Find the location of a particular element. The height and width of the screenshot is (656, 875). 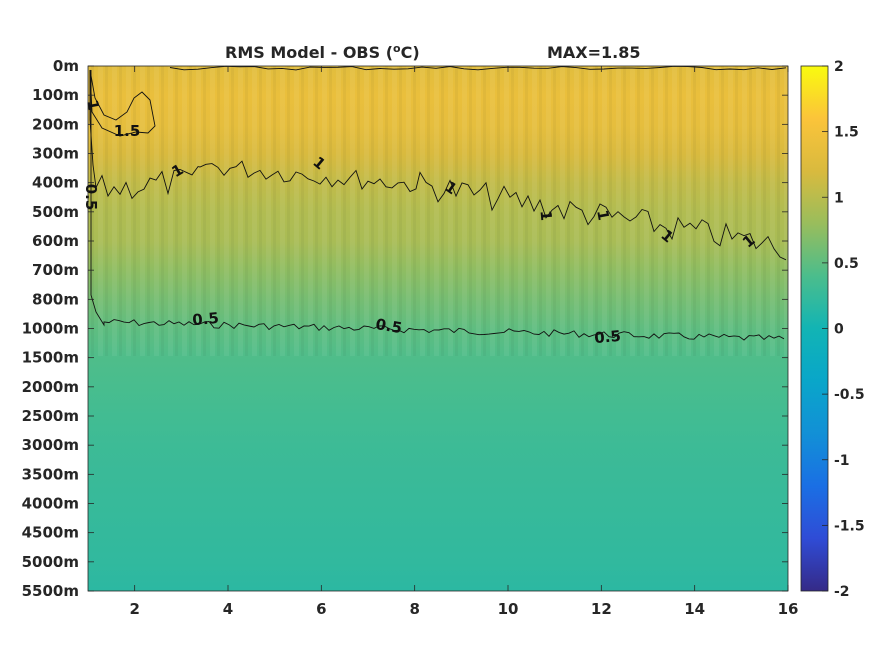

y-tick-label: 200m is located at coordinates (55, 124).